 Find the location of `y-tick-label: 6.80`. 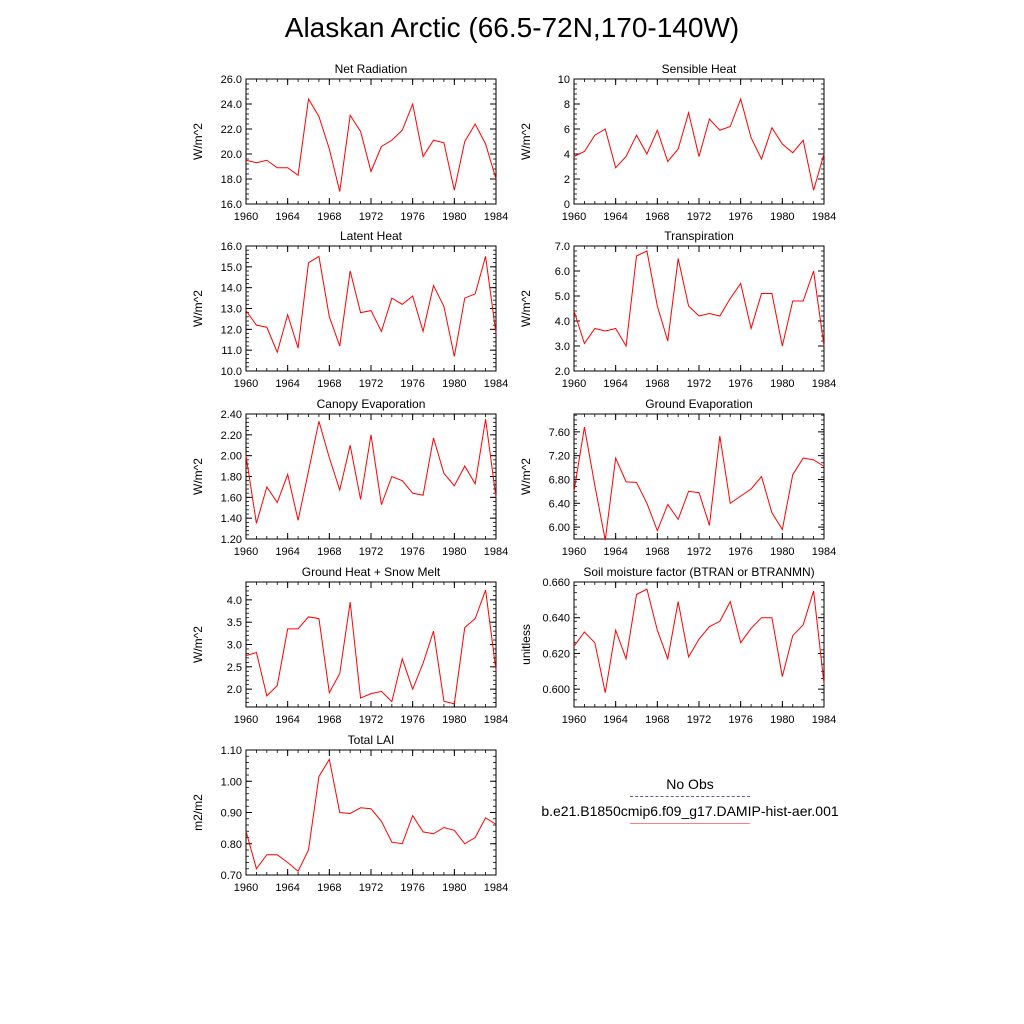

y-tick-label: 6.80 is located at coordinates (559, 480).